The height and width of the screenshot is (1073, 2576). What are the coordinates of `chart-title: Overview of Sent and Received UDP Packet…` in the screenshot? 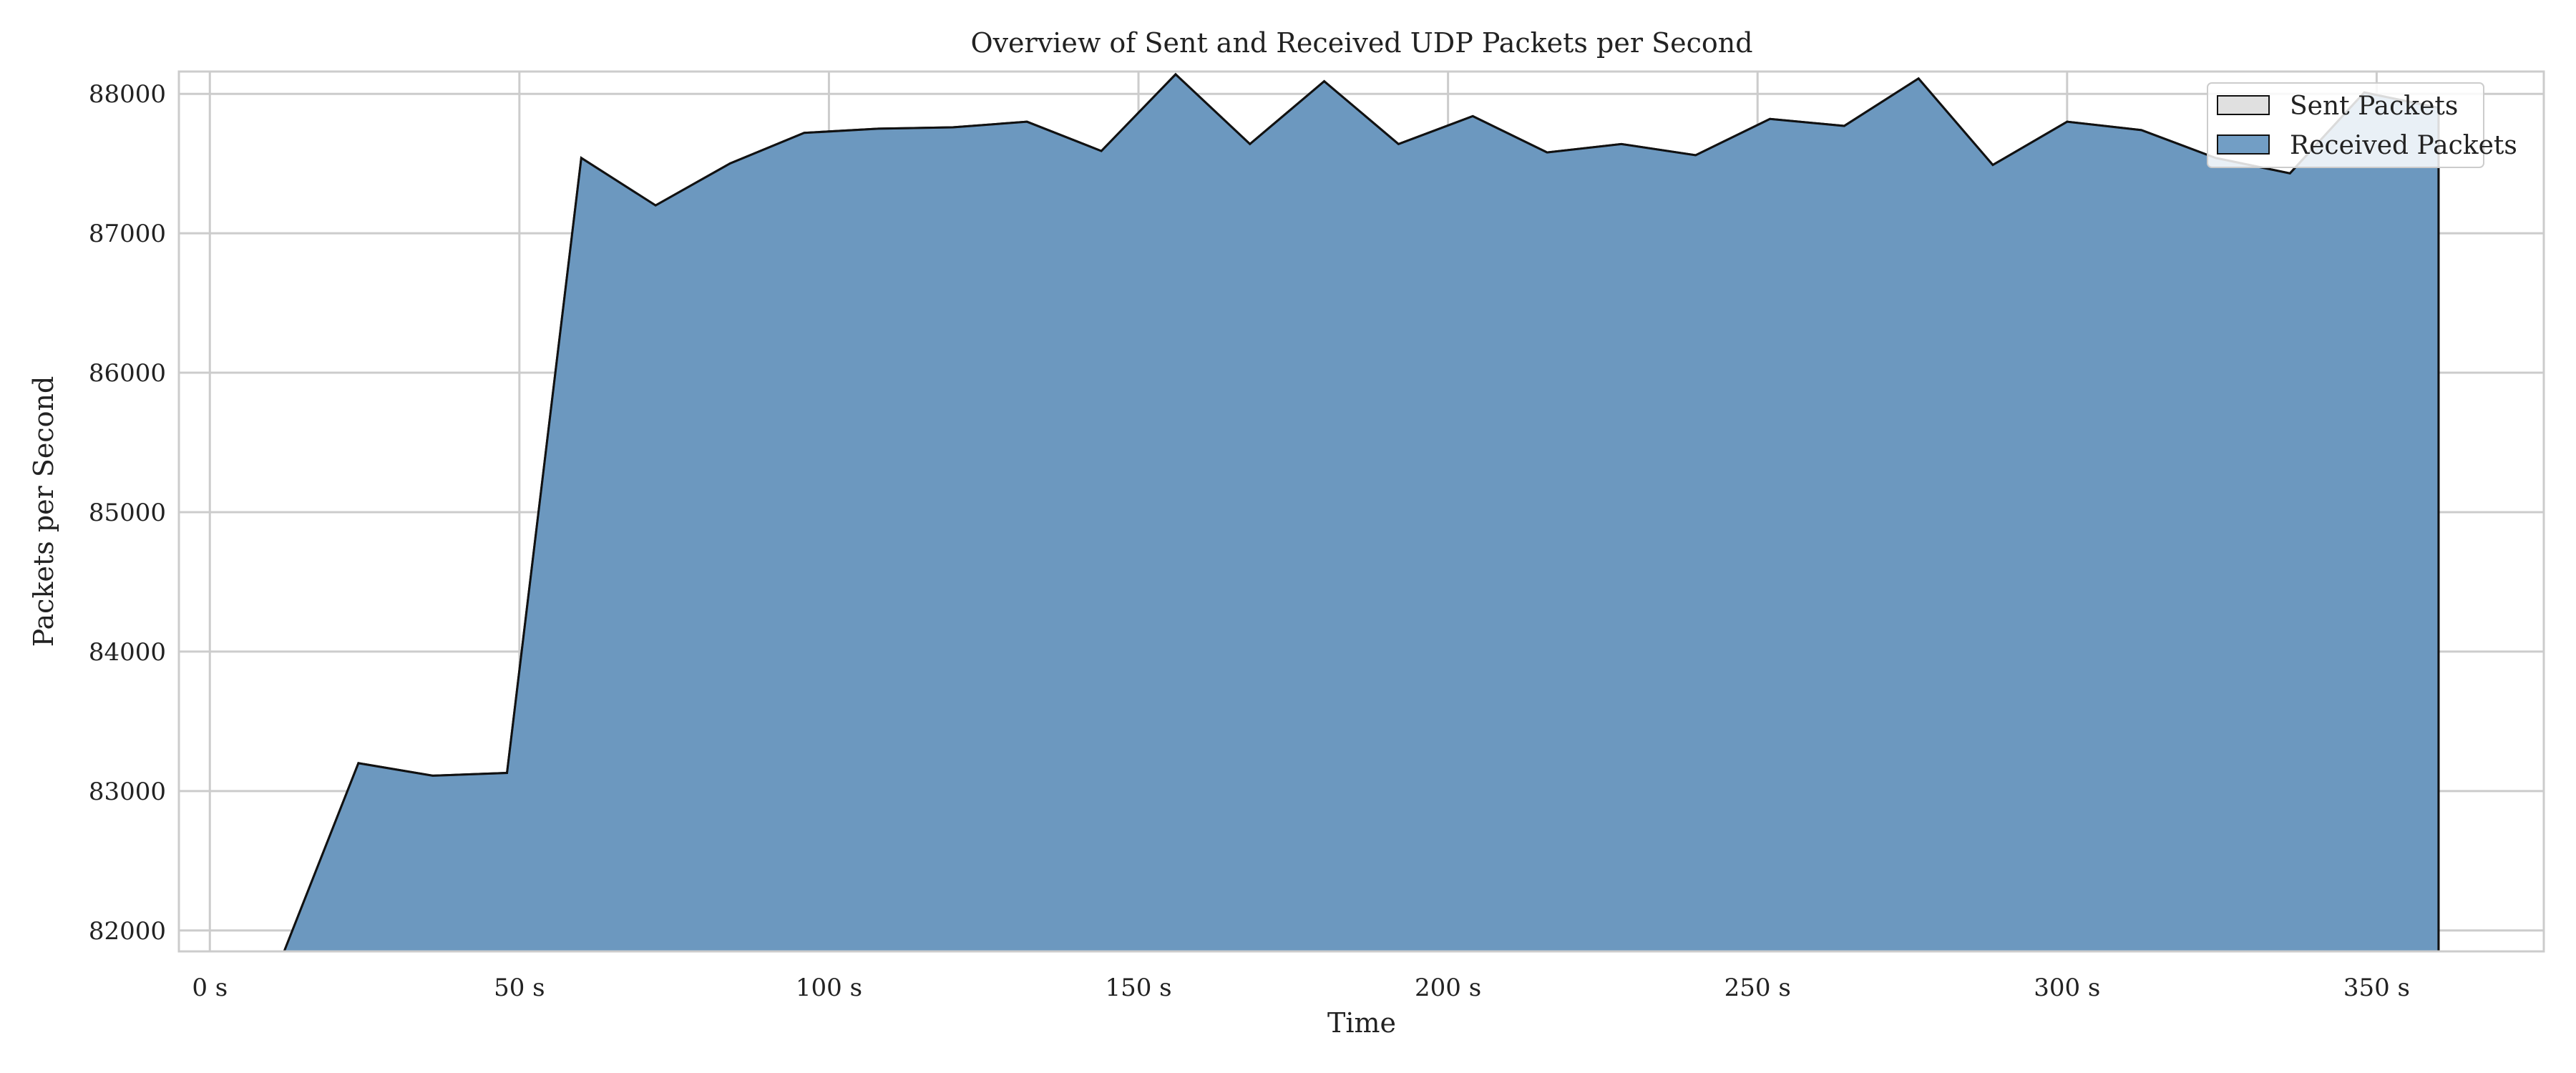 It's located at (1361, 43).